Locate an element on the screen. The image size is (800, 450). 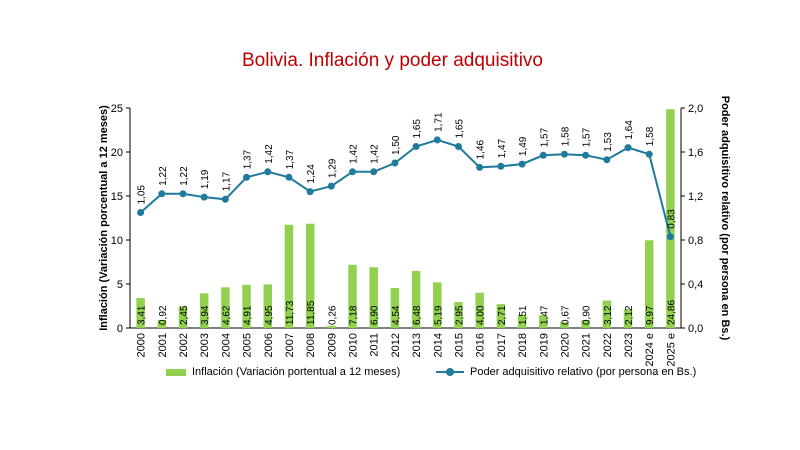
x-tick-label: 2016 is located at coordinates (481, 345).